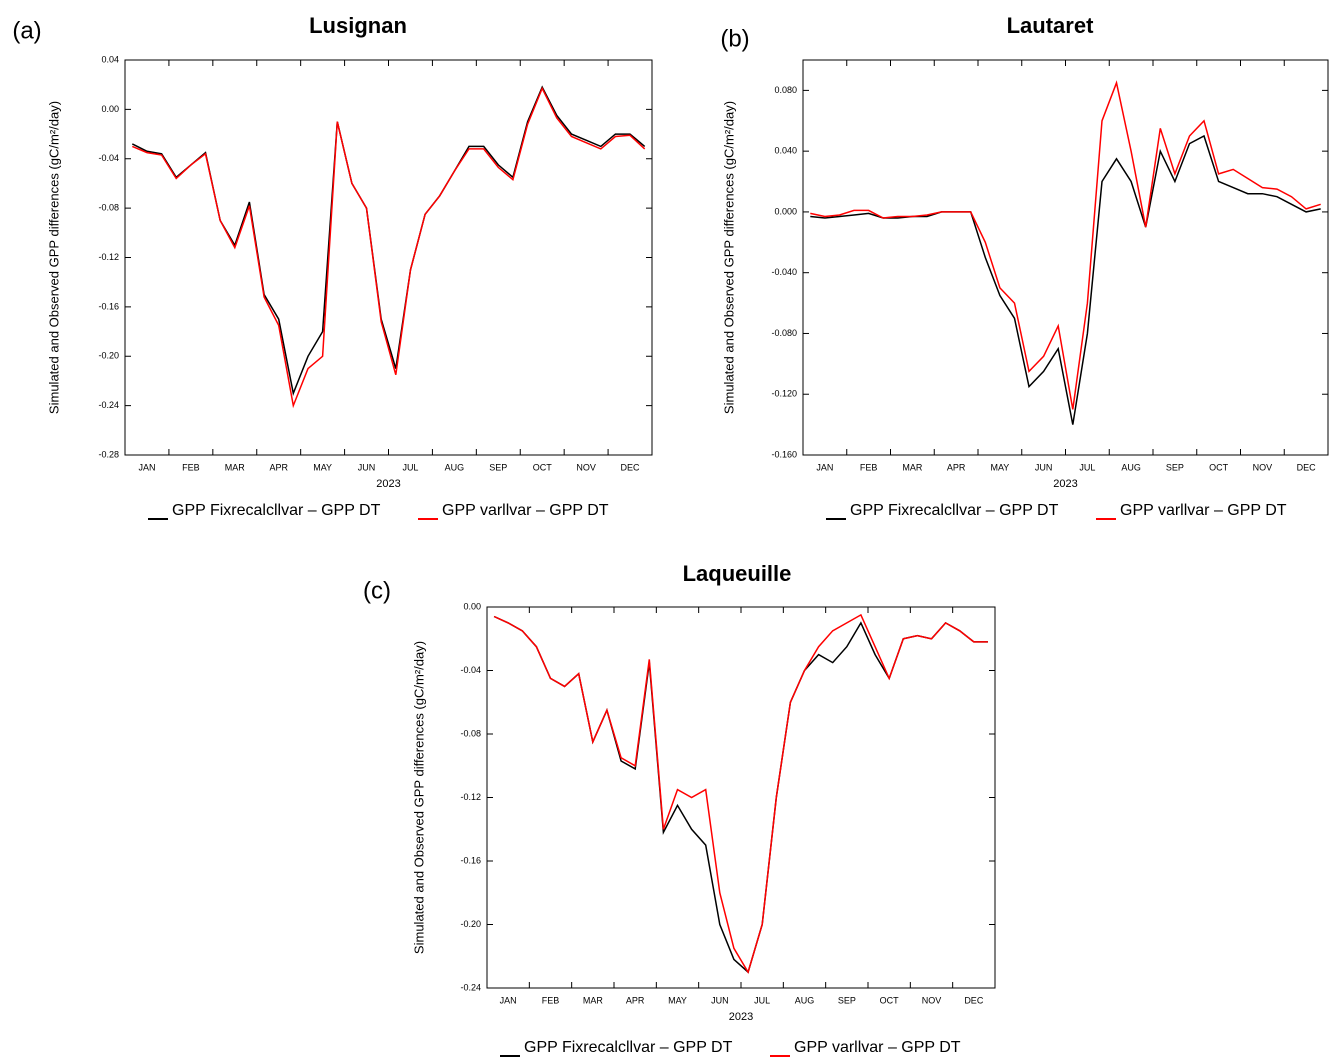 The image size is (1330, 1059). I want to click on y-tick-label: -0.080, so click(784, 333).